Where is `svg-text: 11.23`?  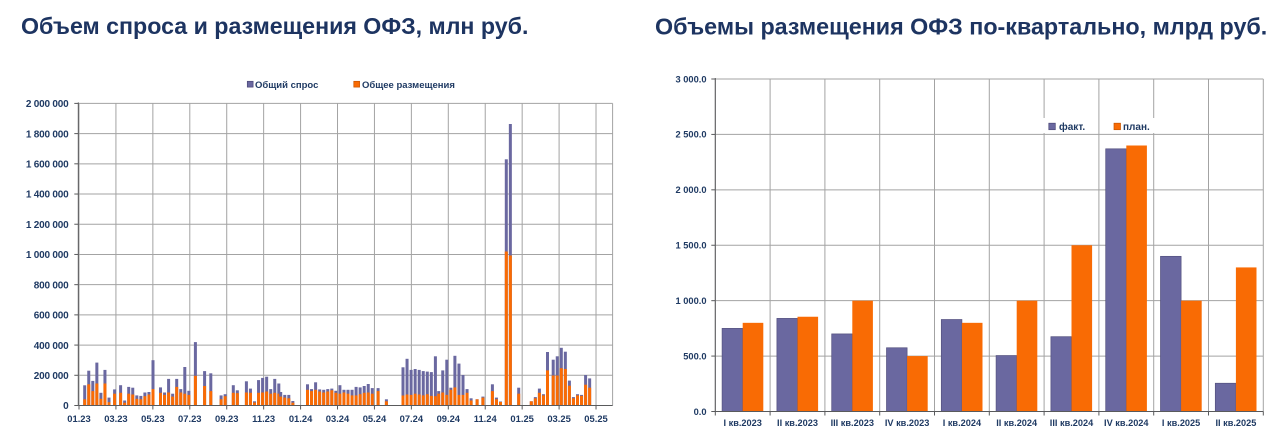 svg-text: 11.23 is located at coordinates (263, 418).